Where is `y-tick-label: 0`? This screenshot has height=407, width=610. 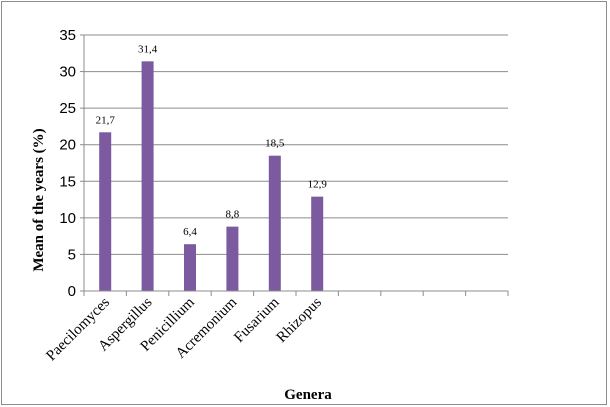 y-tick-label: 0 is located at coordinates (72, 291).